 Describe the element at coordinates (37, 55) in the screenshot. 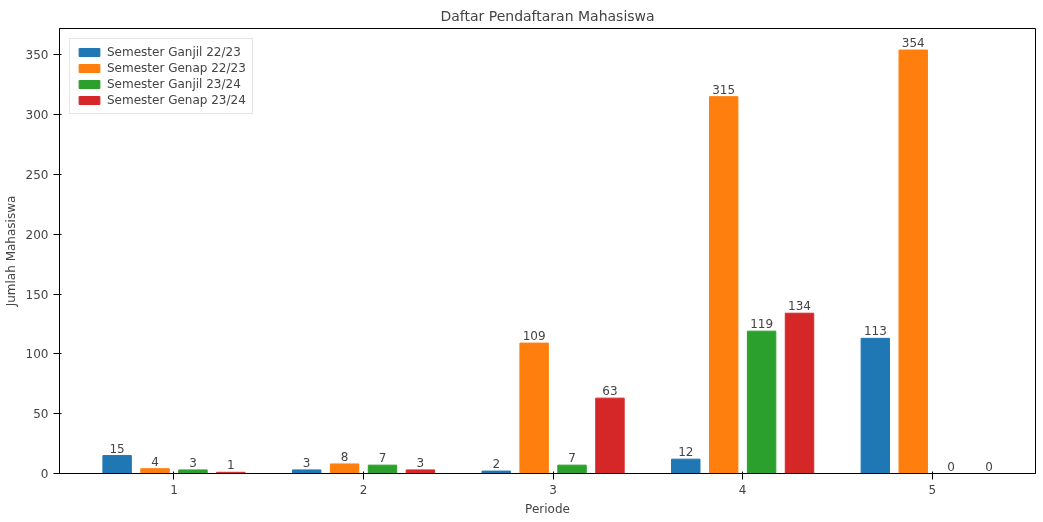

I see `y-tick-label: 350` at that location.